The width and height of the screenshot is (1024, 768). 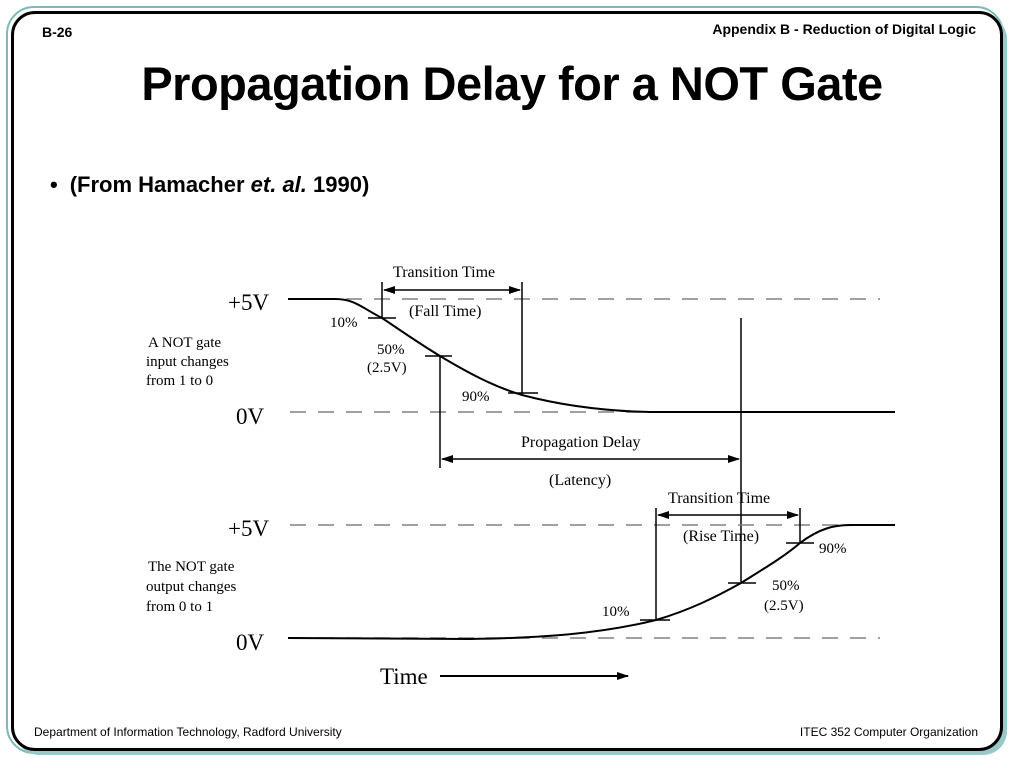 What do you see at coordinates (191, 587) in the screenshot?
I see `output-caption-line2: output changes` at bounding box center [191, 587].